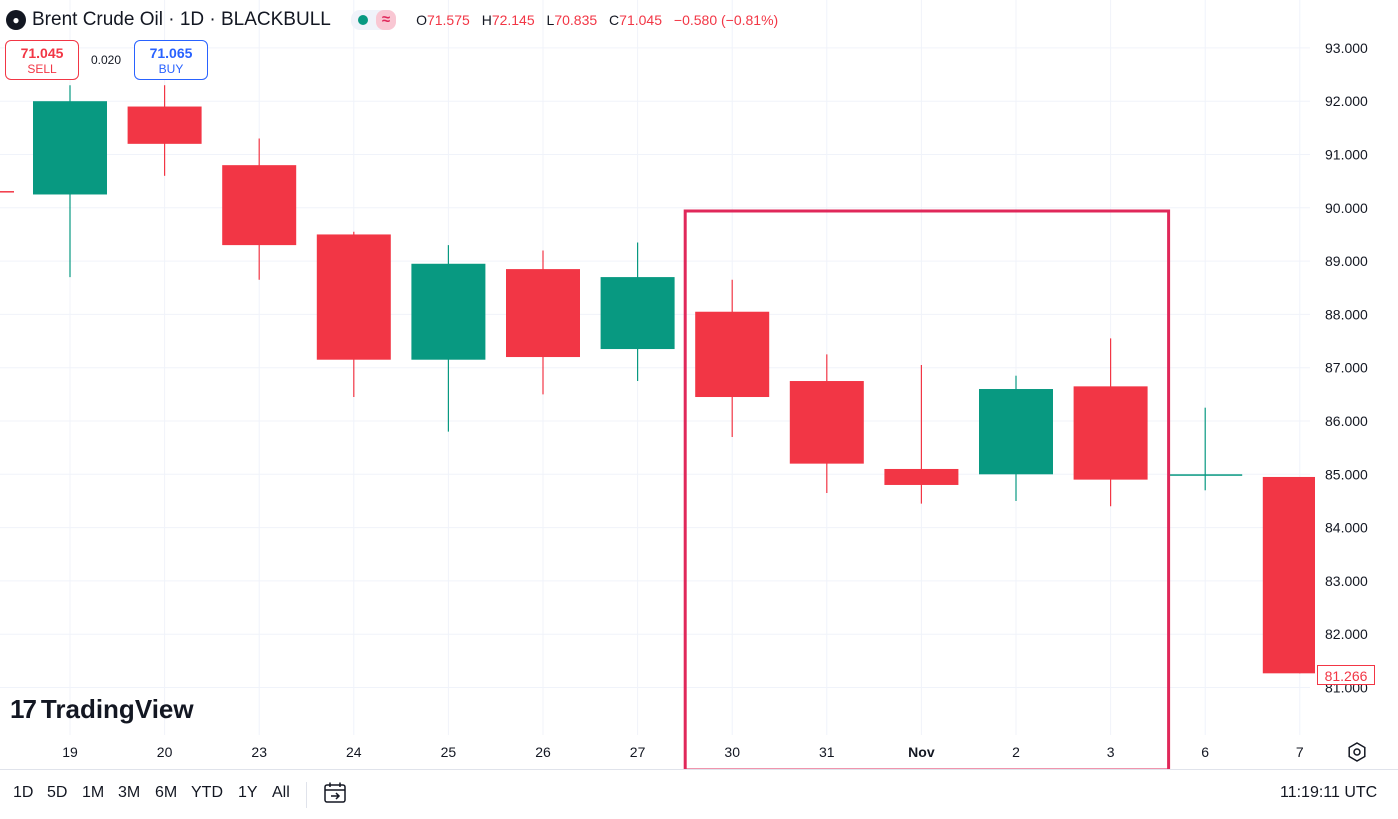 The width and height of the screenshot is (1398, 819). What do you see at coordinates (42, 53) in the screenshot?
I see `sell-price: 71.045` at bounding box center [42, 53].